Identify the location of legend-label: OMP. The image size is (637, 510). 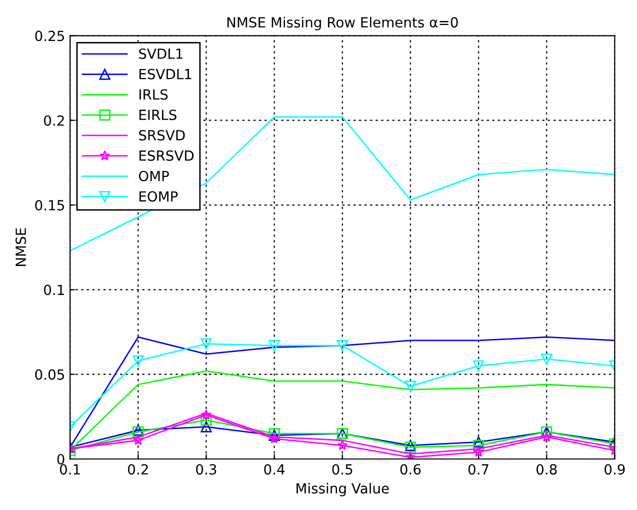
(153, 176).